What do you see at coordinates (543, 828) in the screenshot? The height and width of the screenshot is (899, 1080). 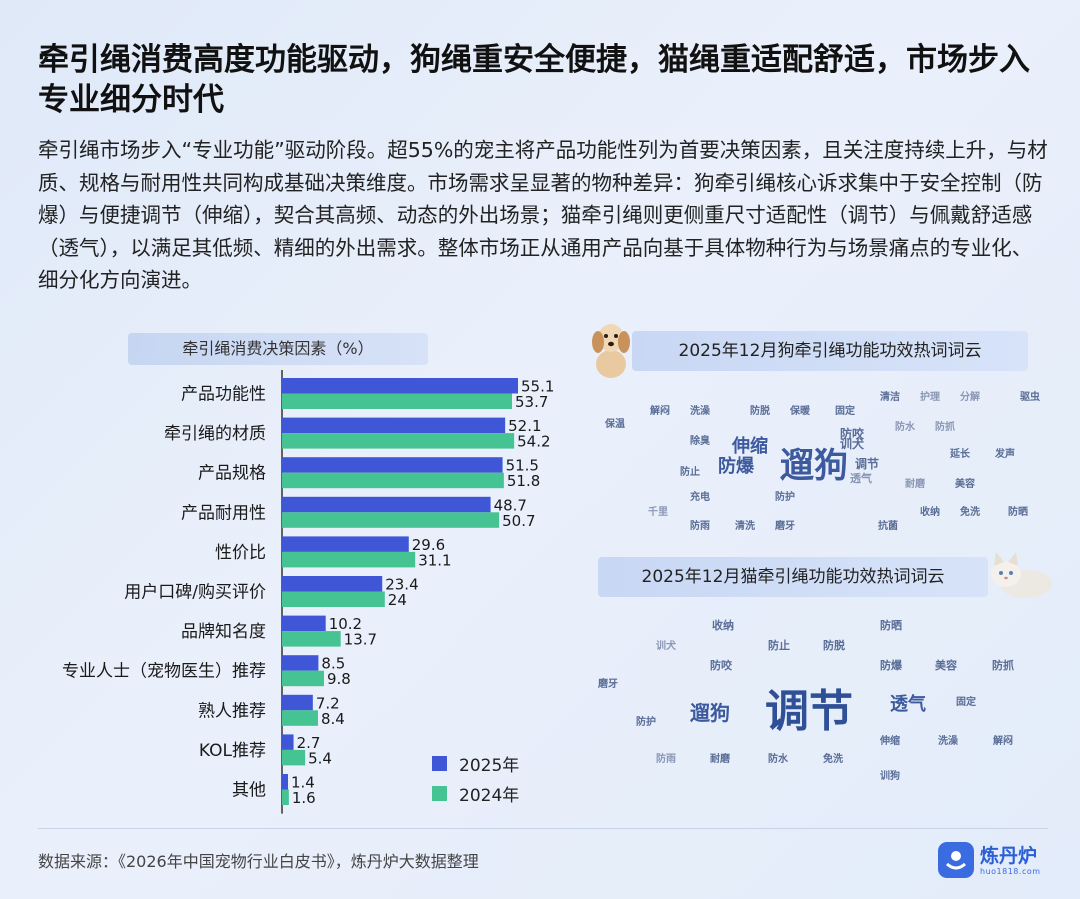 I see `footer-divider` at bounding box center [543, 828].